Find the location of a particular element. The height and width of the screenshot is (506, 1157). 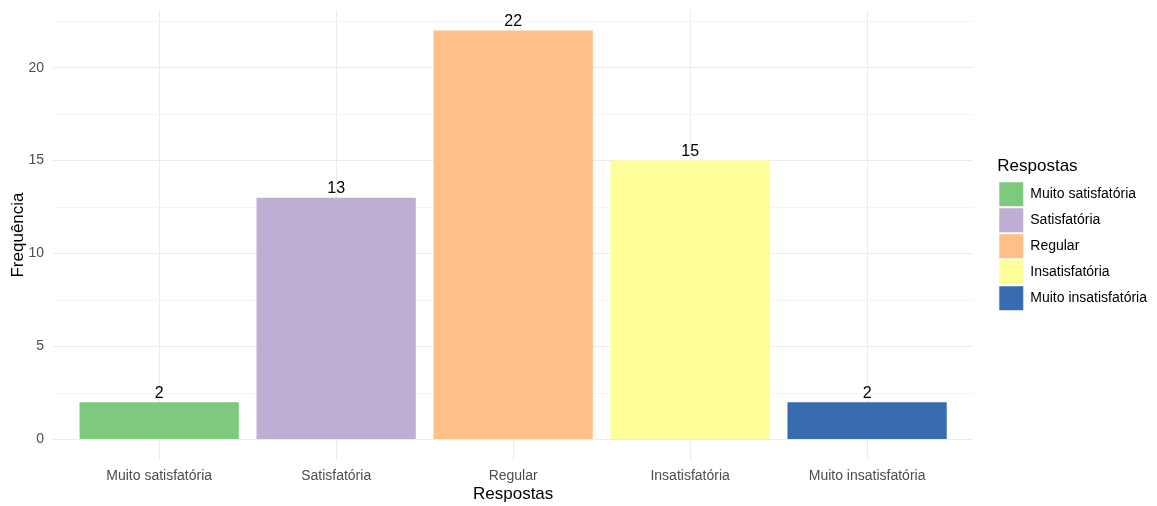

x-tick-label: Insatisfatória is located at coordinates (690, 475).